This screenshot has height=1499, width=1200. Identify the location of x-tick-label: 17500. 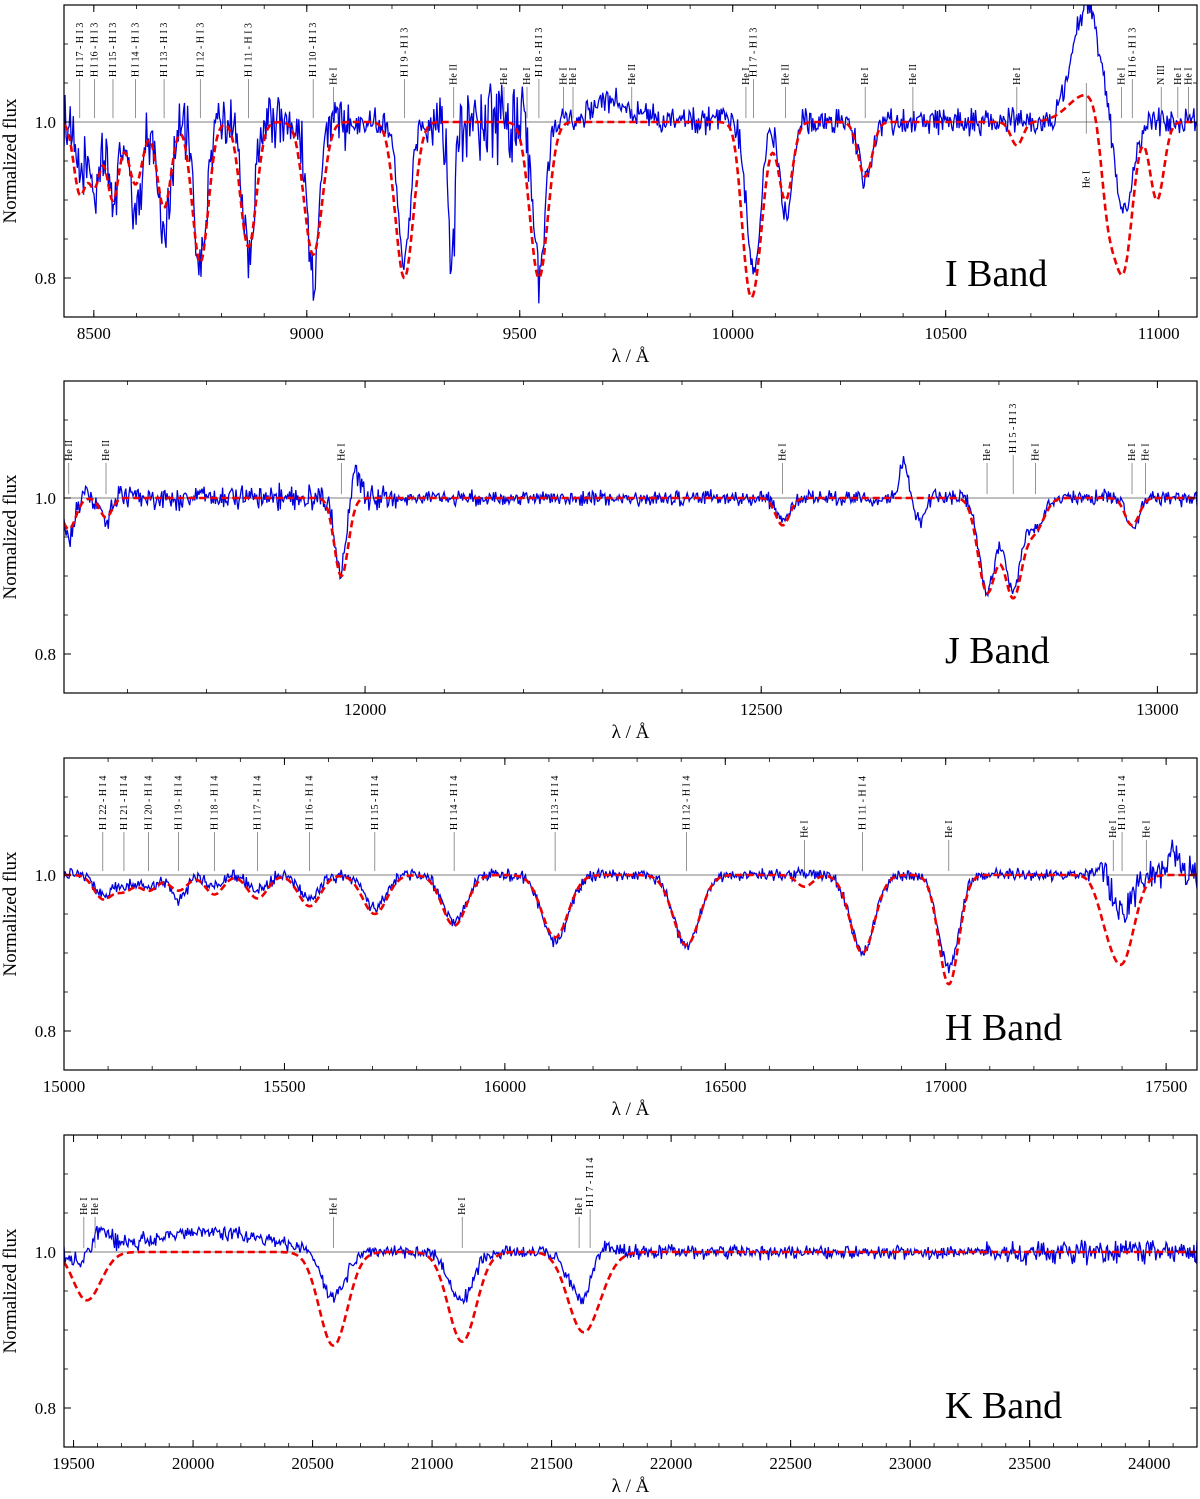
(1166, 1086).